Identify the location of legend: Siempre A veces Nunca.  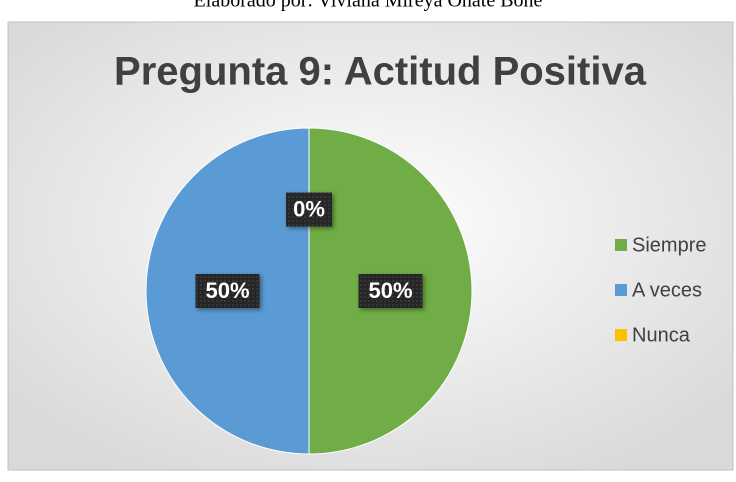
(660, 290).